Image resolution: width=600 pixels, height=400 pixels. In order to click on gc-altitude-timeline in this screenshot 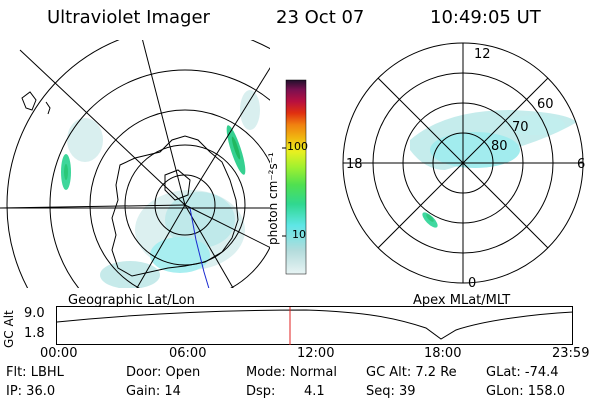, I will do `click(315, 325)`.